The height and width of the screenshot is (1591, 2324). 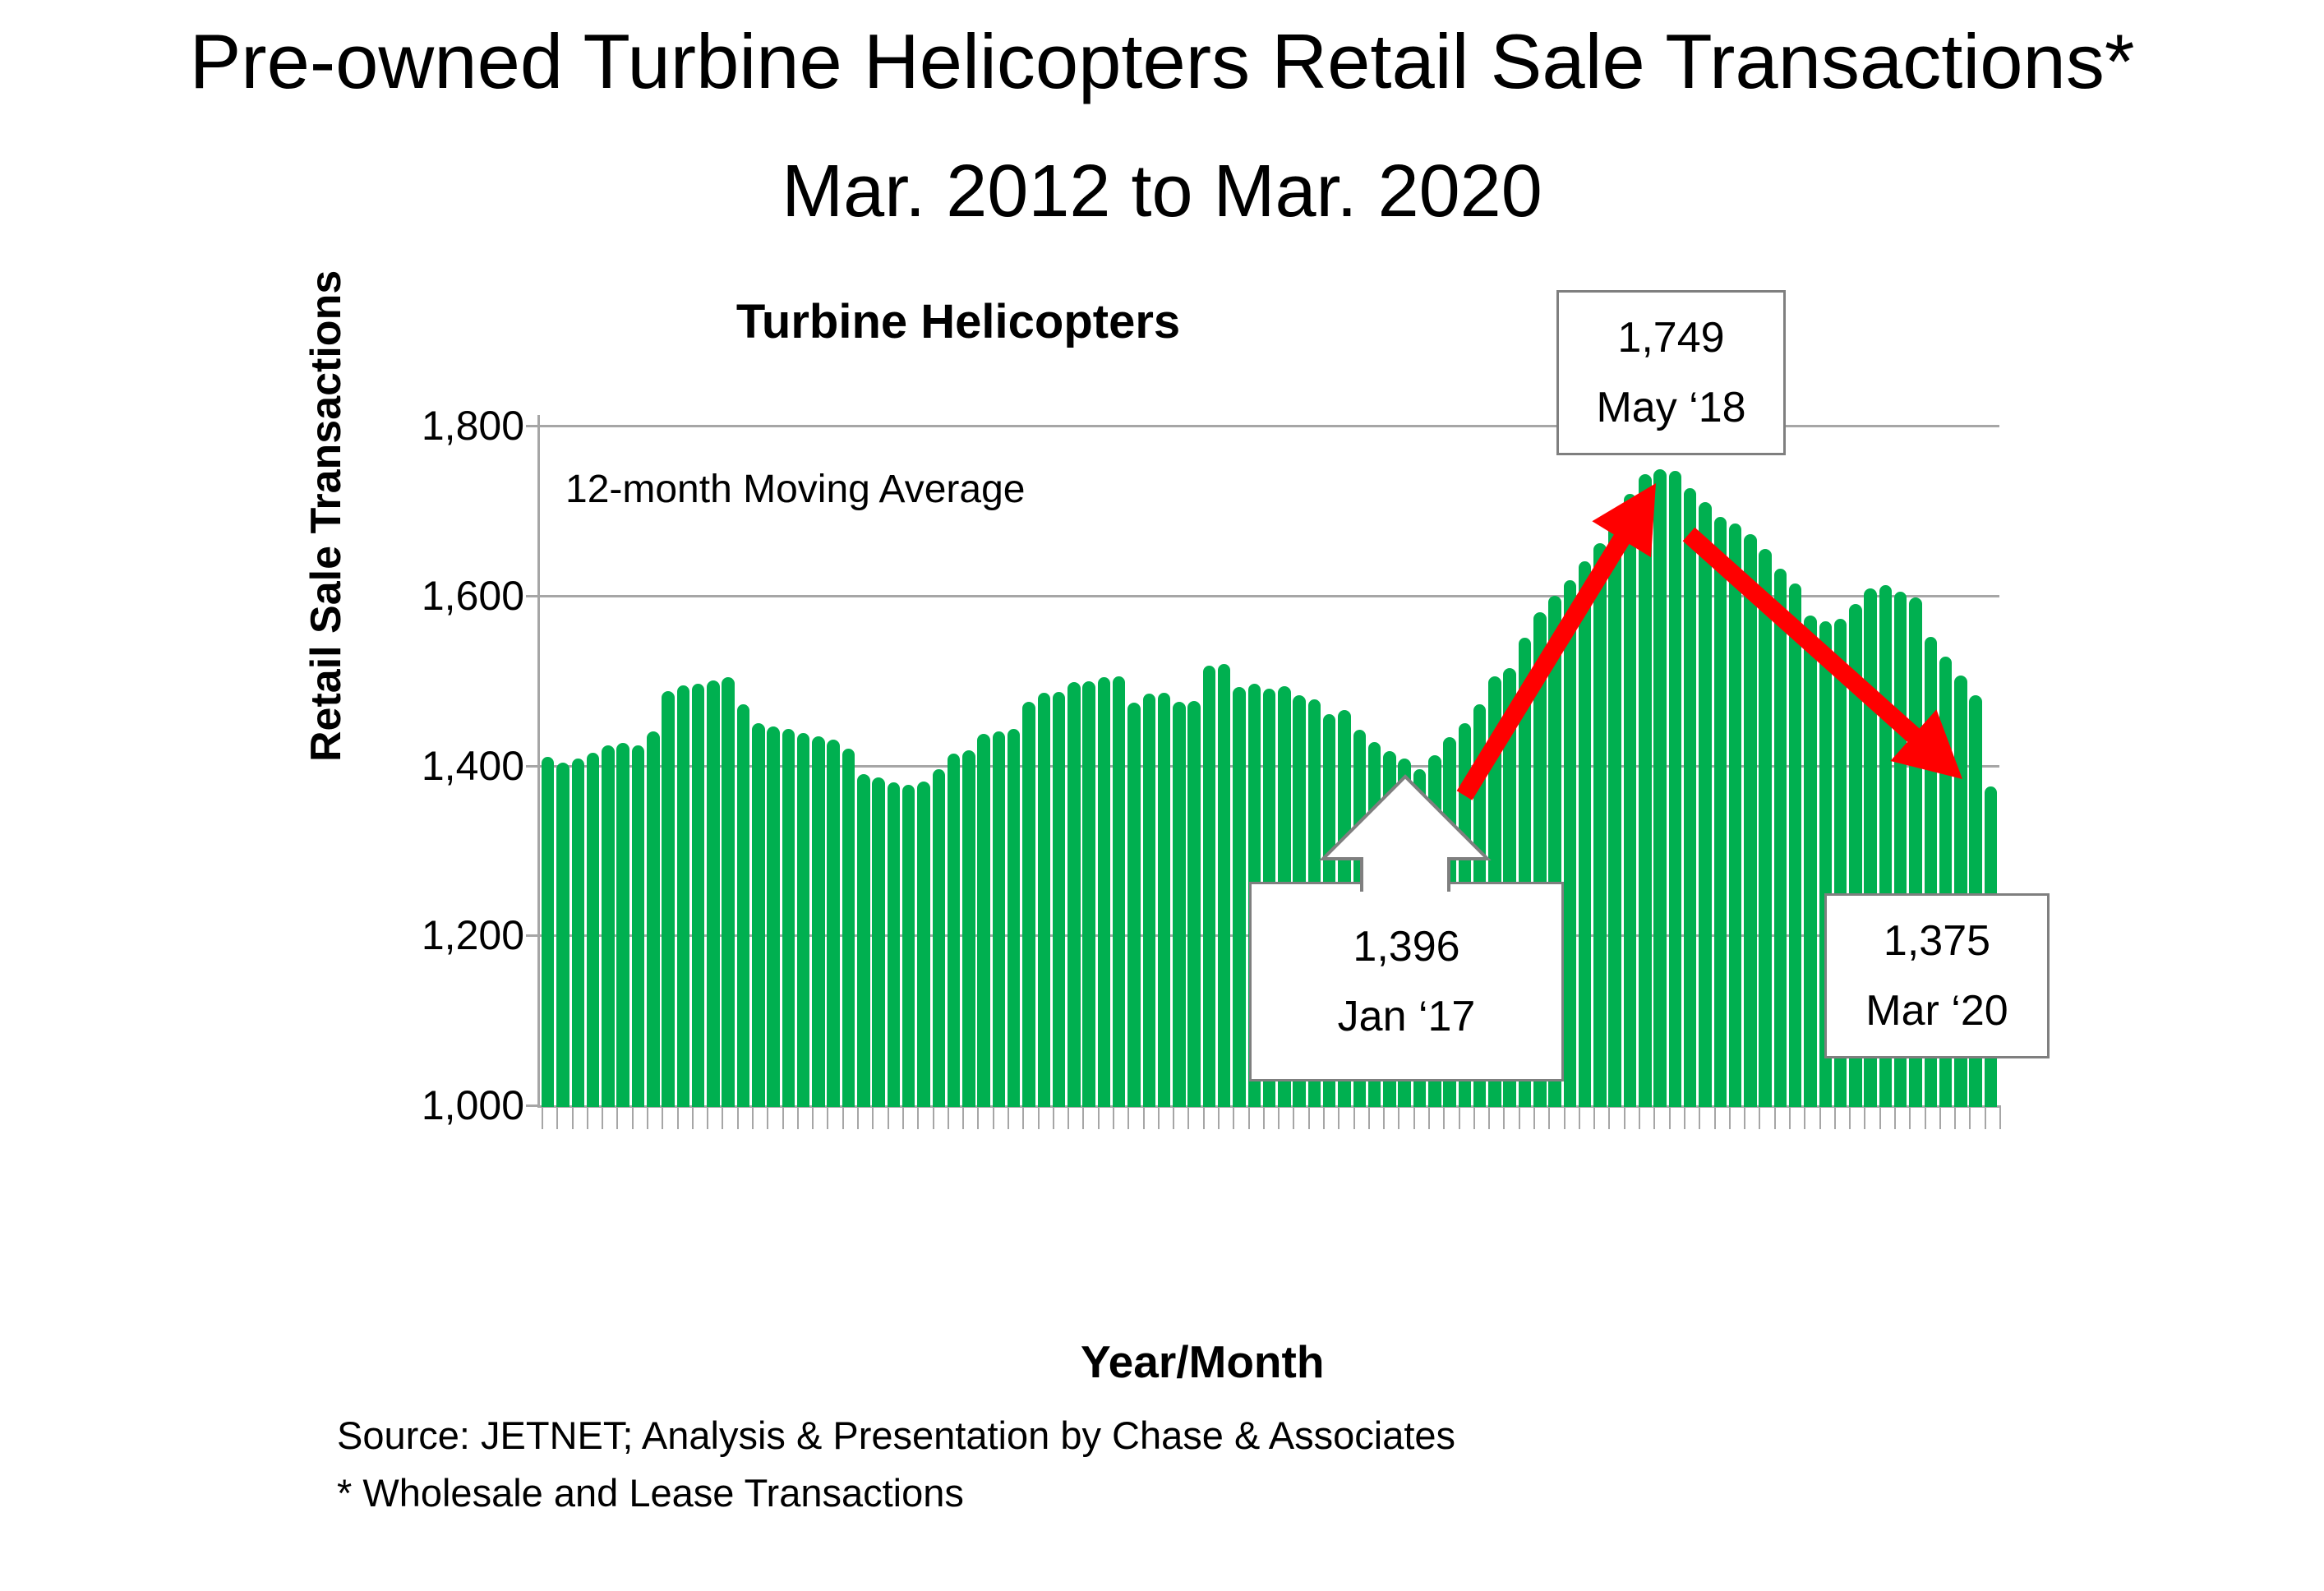 I want to click on annotation-end-value: 1,375, so click(x=1937, y=942).